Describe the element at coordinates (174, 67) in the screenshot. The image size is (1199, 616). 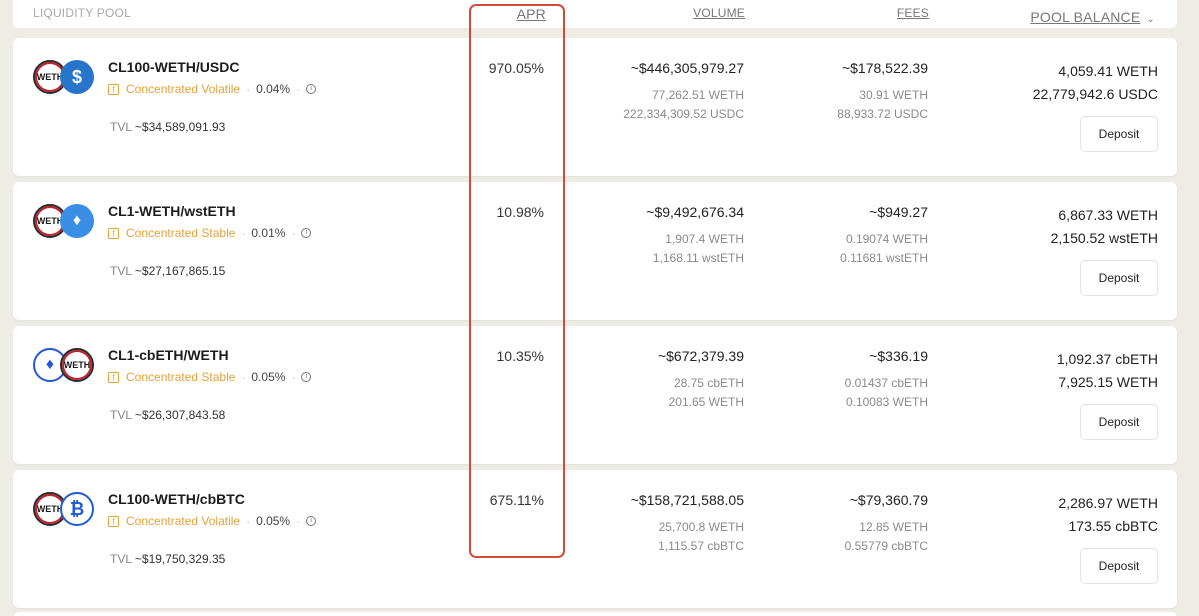
I see `pool-name: CL100-WETH/USDC` at that location.